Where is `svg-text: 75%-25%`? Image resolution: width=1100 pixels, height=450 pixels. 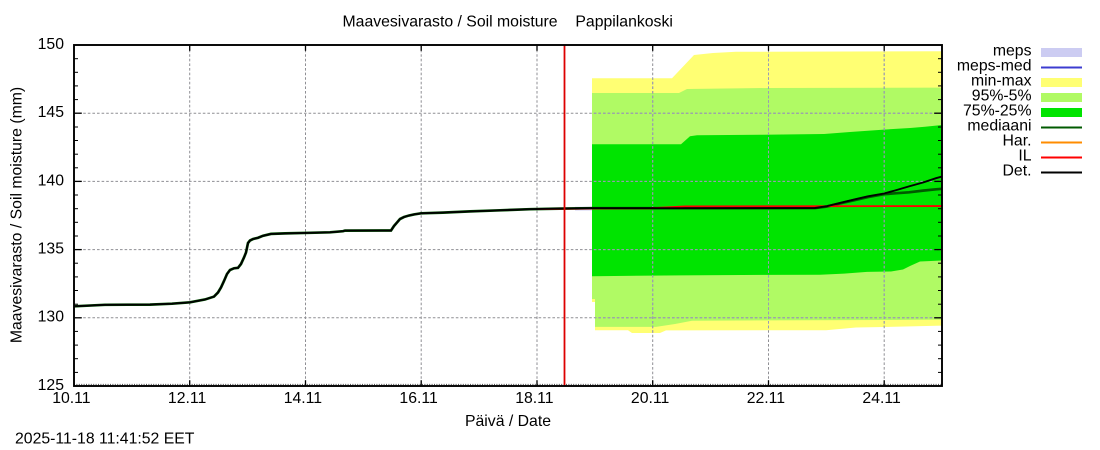 svg-text: 75%-25% is located at coordinates (997, 111).